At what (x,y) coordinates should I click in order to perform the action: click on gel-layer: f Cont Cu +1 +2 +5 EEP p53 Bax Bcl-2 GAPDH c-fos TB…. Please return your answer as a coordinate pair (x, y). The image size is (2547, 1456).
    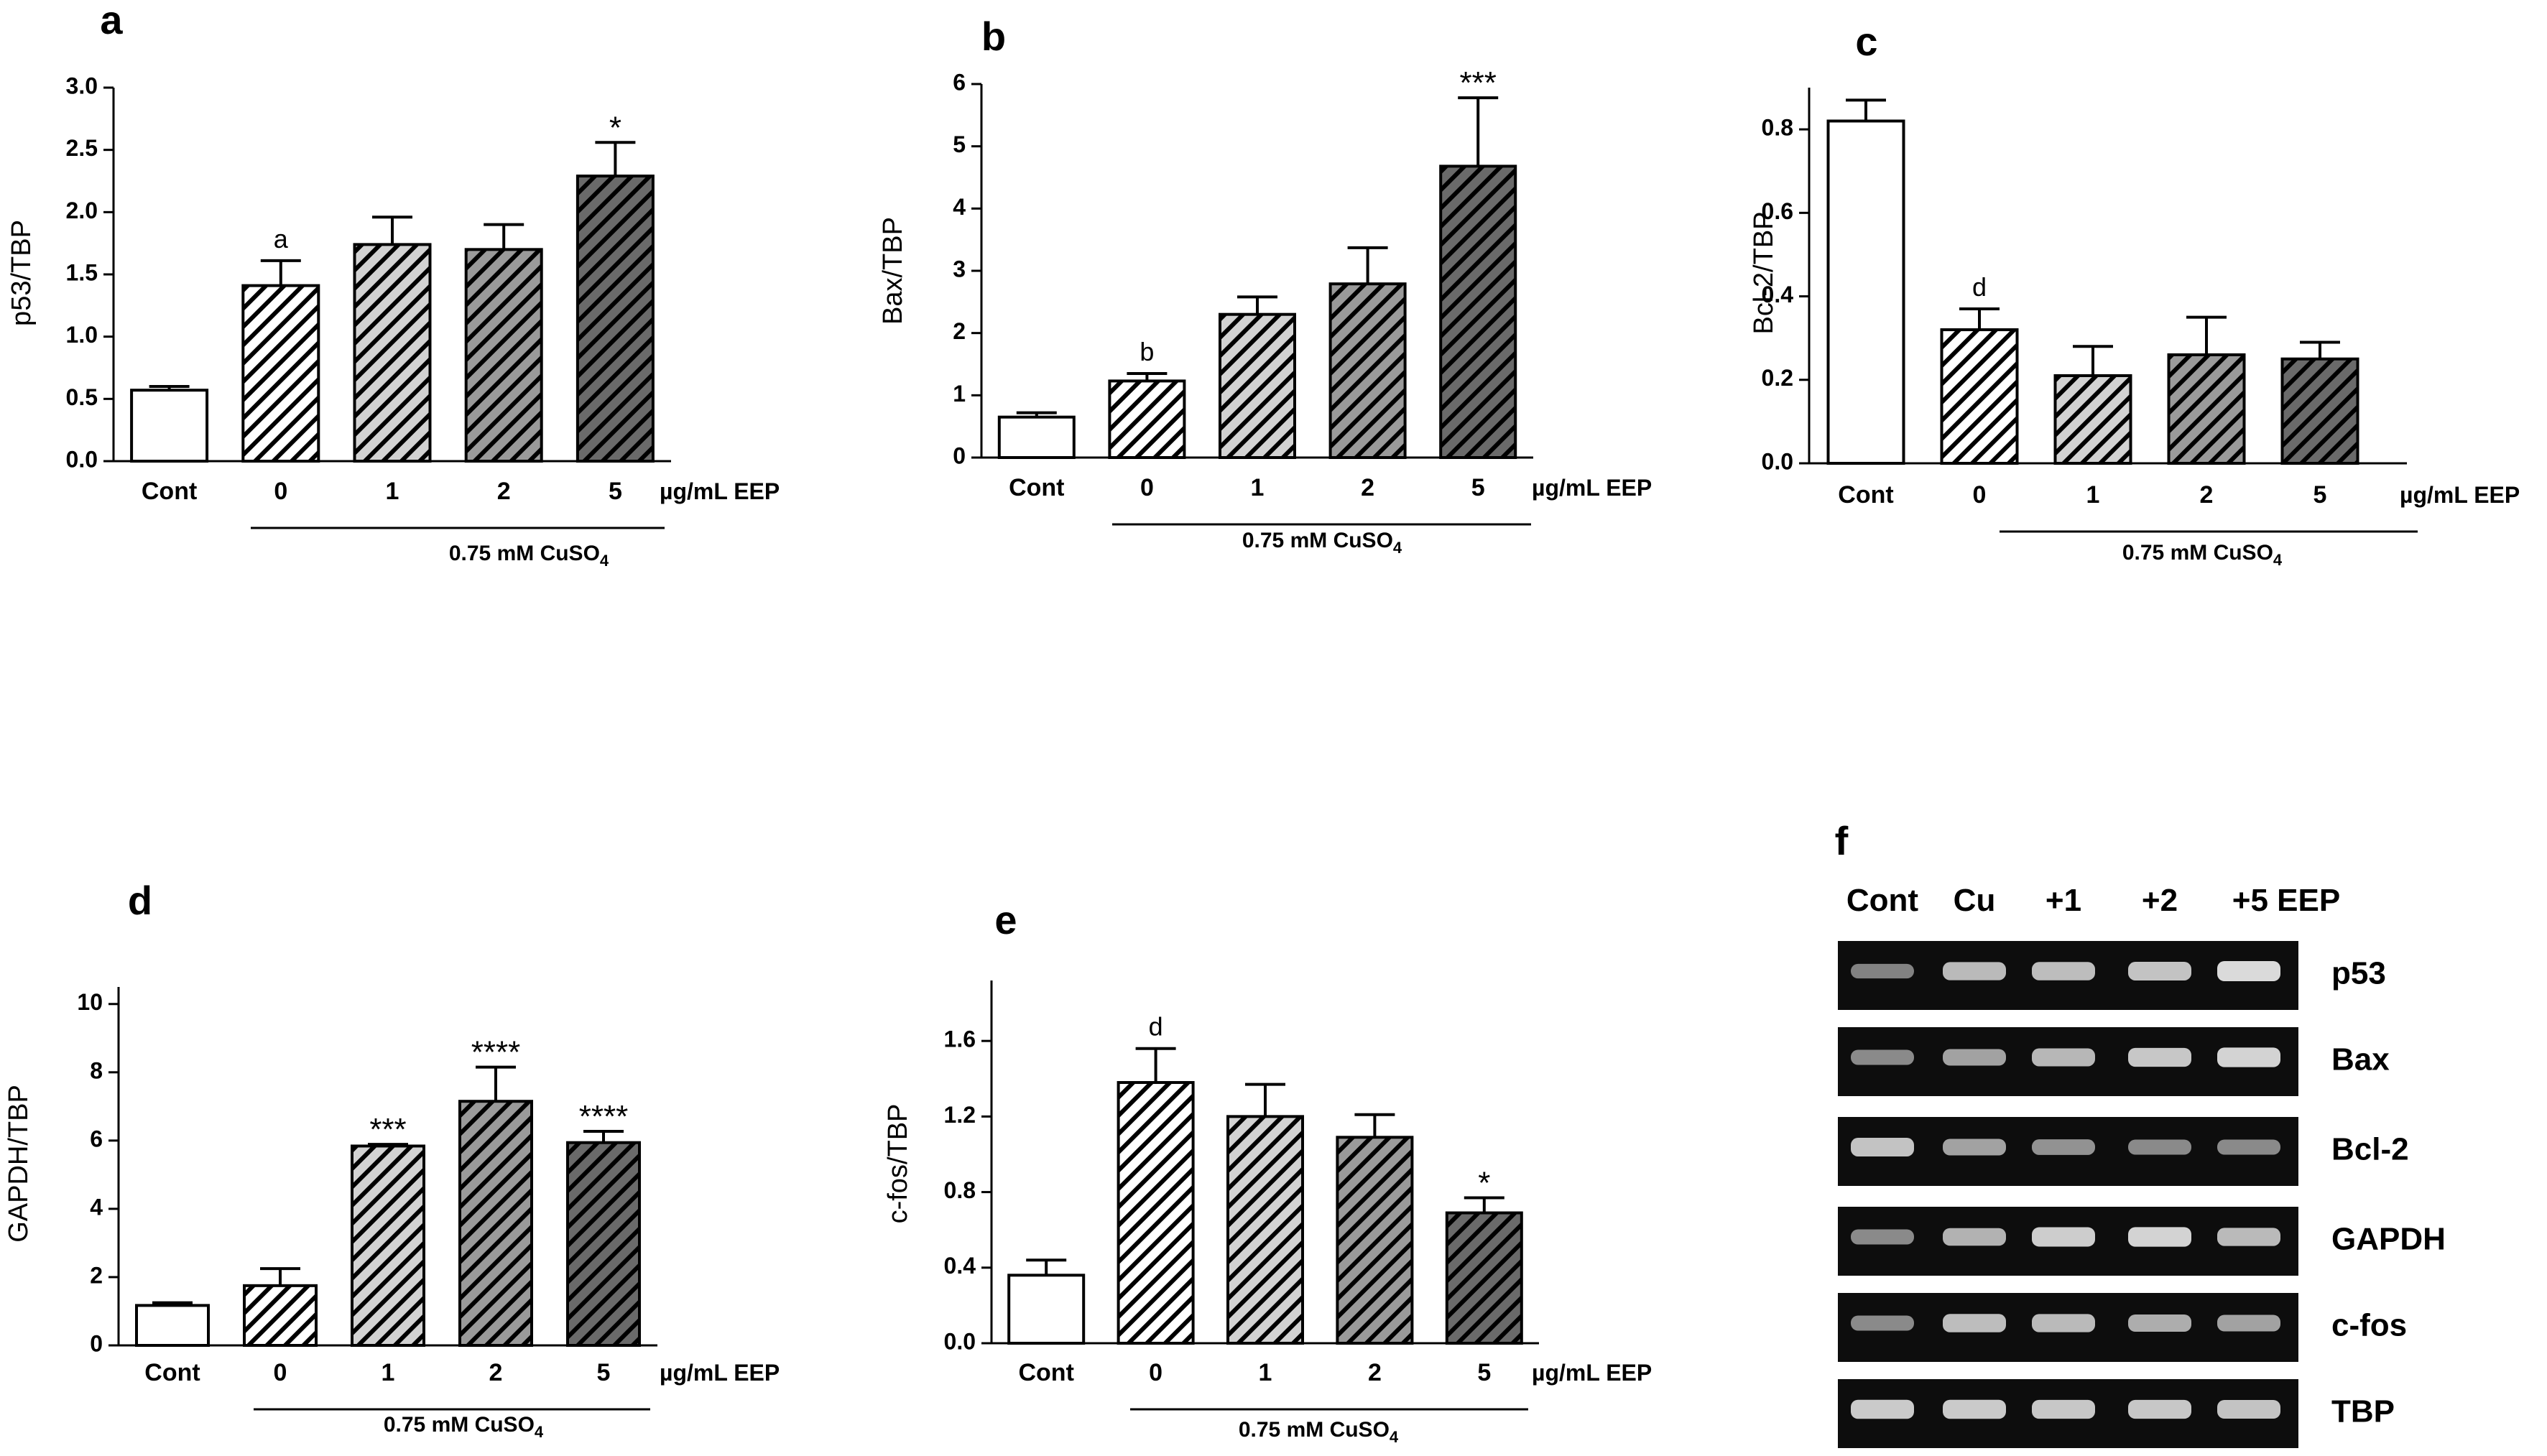
    Looking at the image, I should click on (2140, 1133).